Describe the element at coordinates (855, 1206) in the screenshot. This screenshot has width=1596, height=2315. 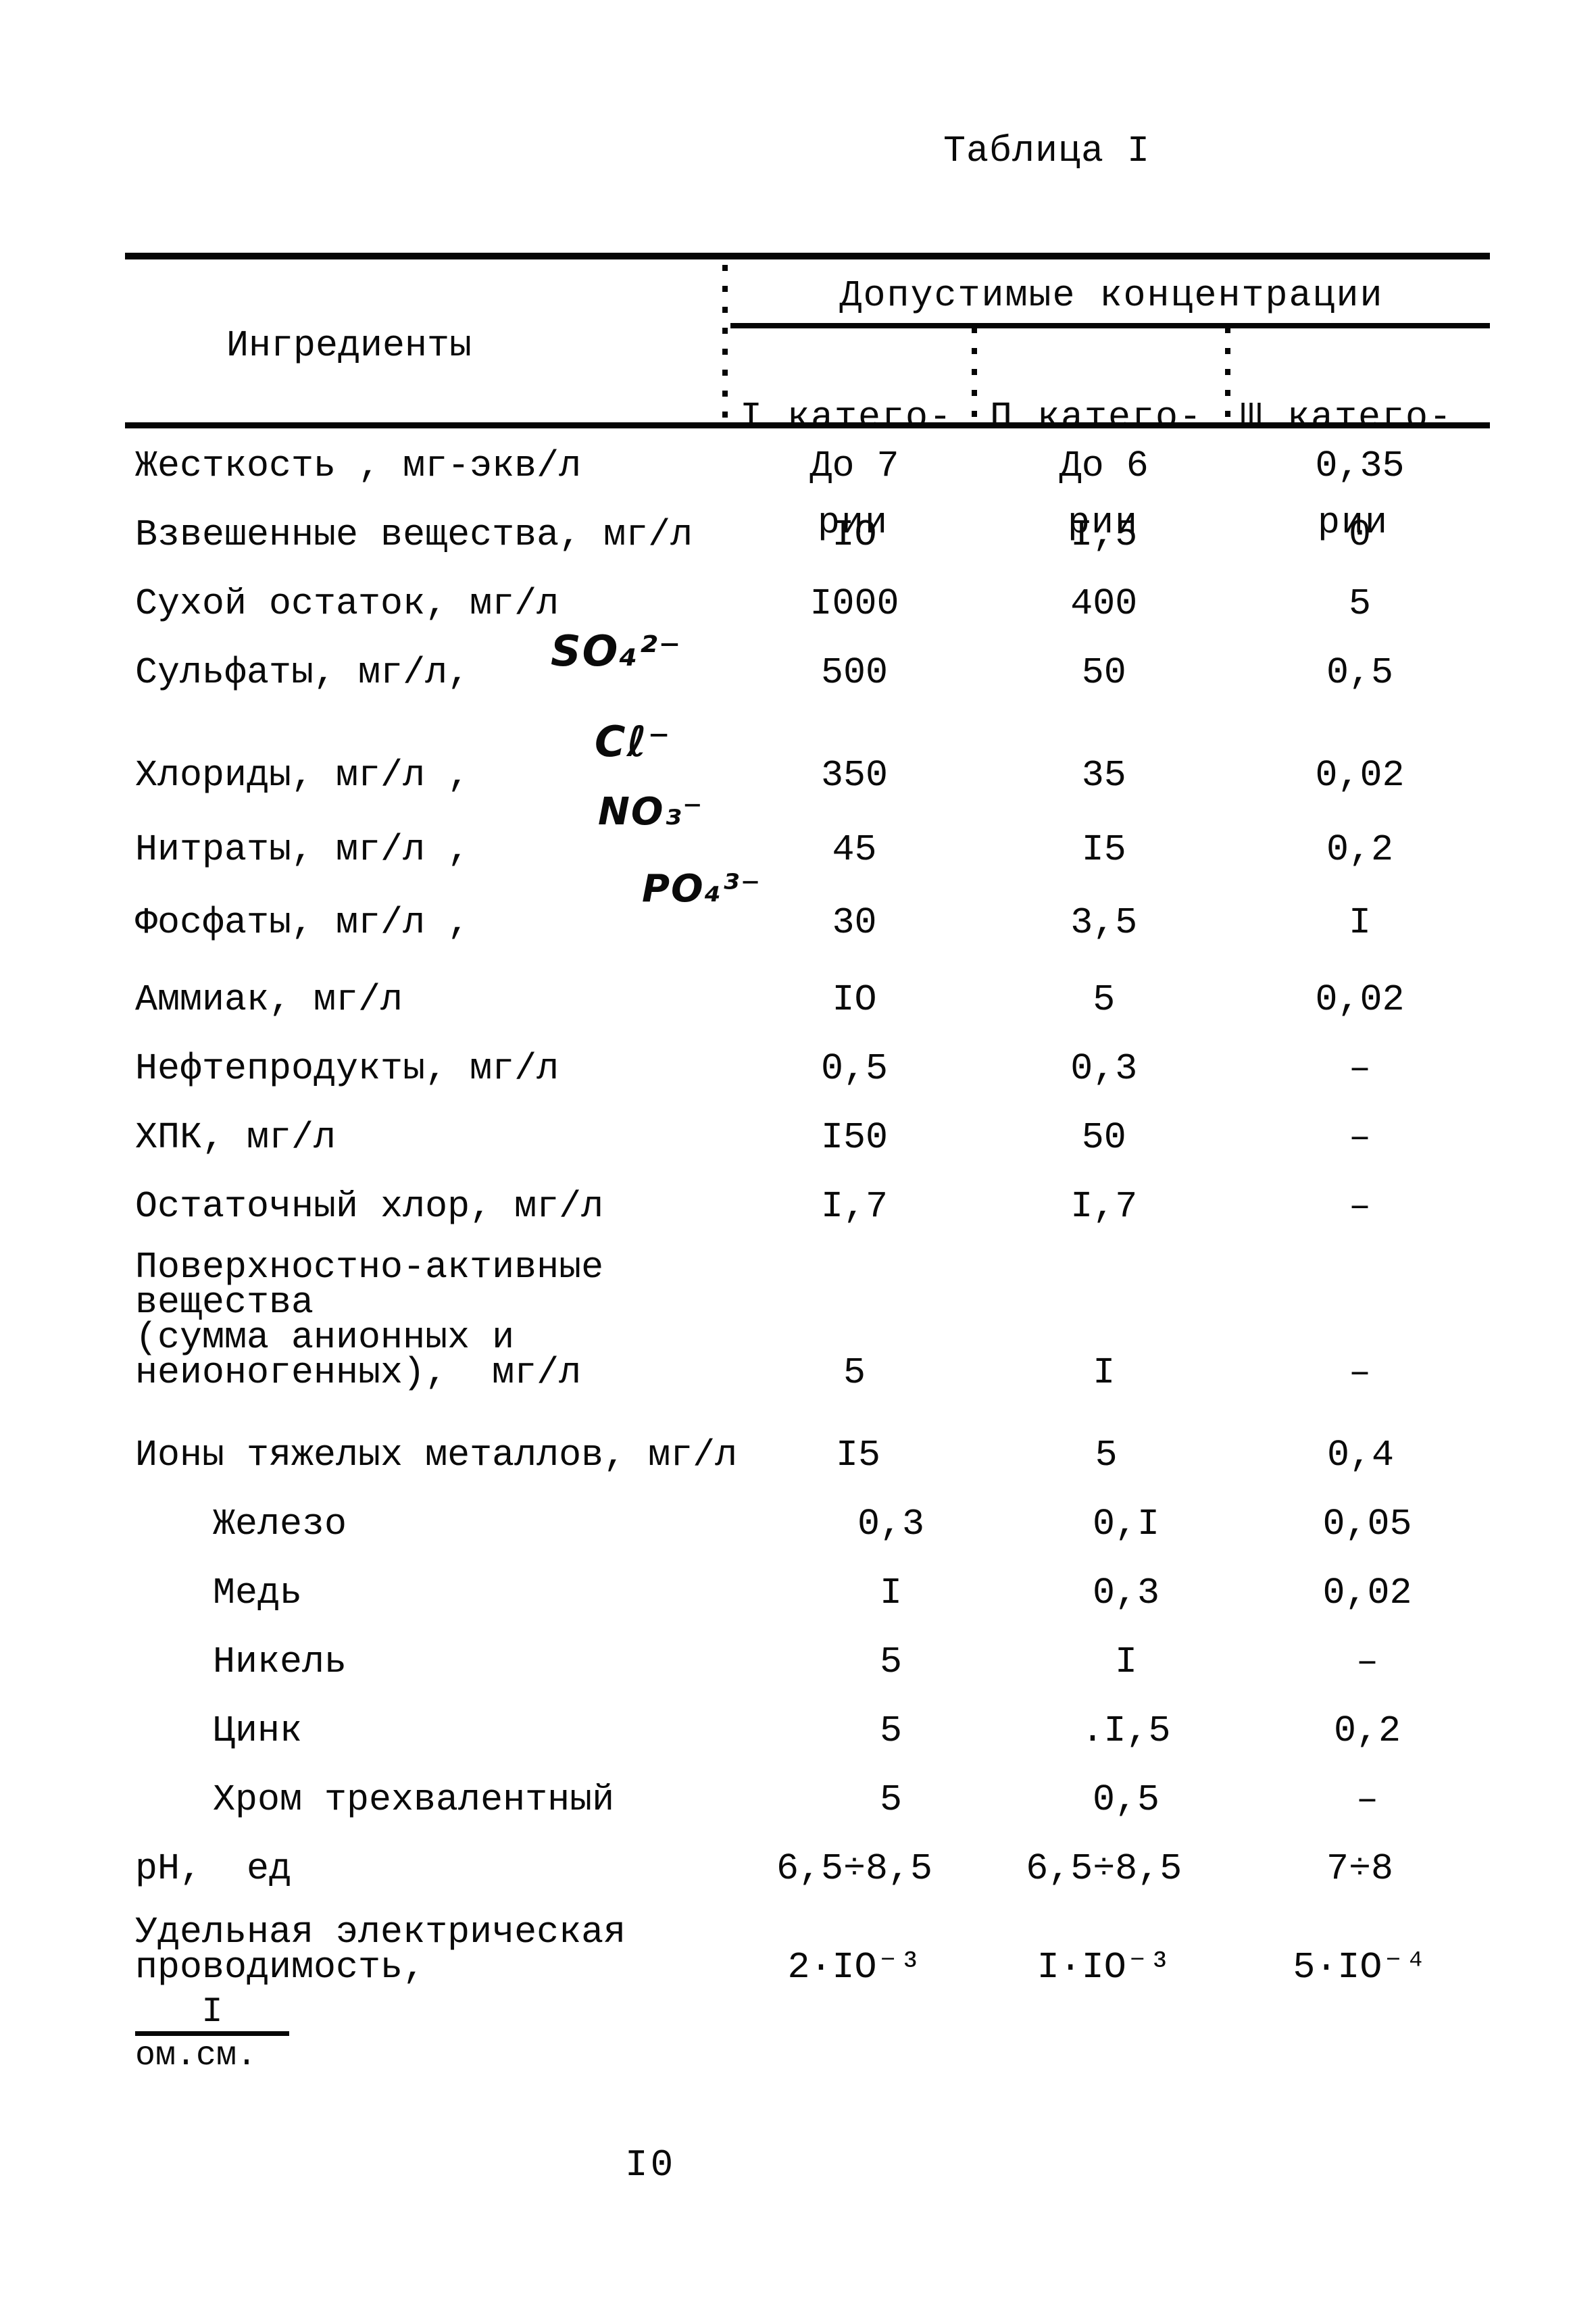
I see `value-category-1: I,7` at that location.